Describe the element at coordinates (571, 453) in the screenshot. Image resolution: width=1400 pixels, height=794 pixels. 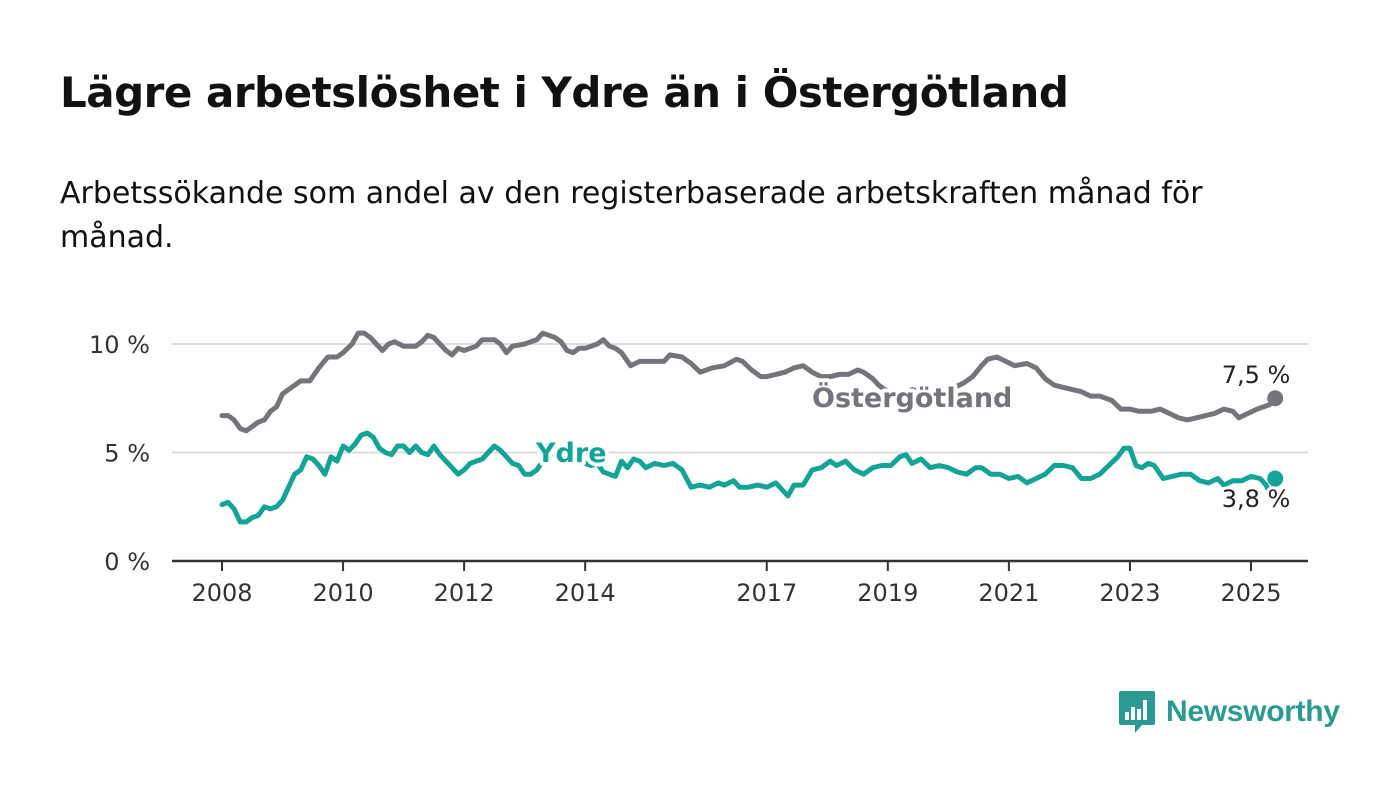
I see `series-name-label: Ydre` at that location.